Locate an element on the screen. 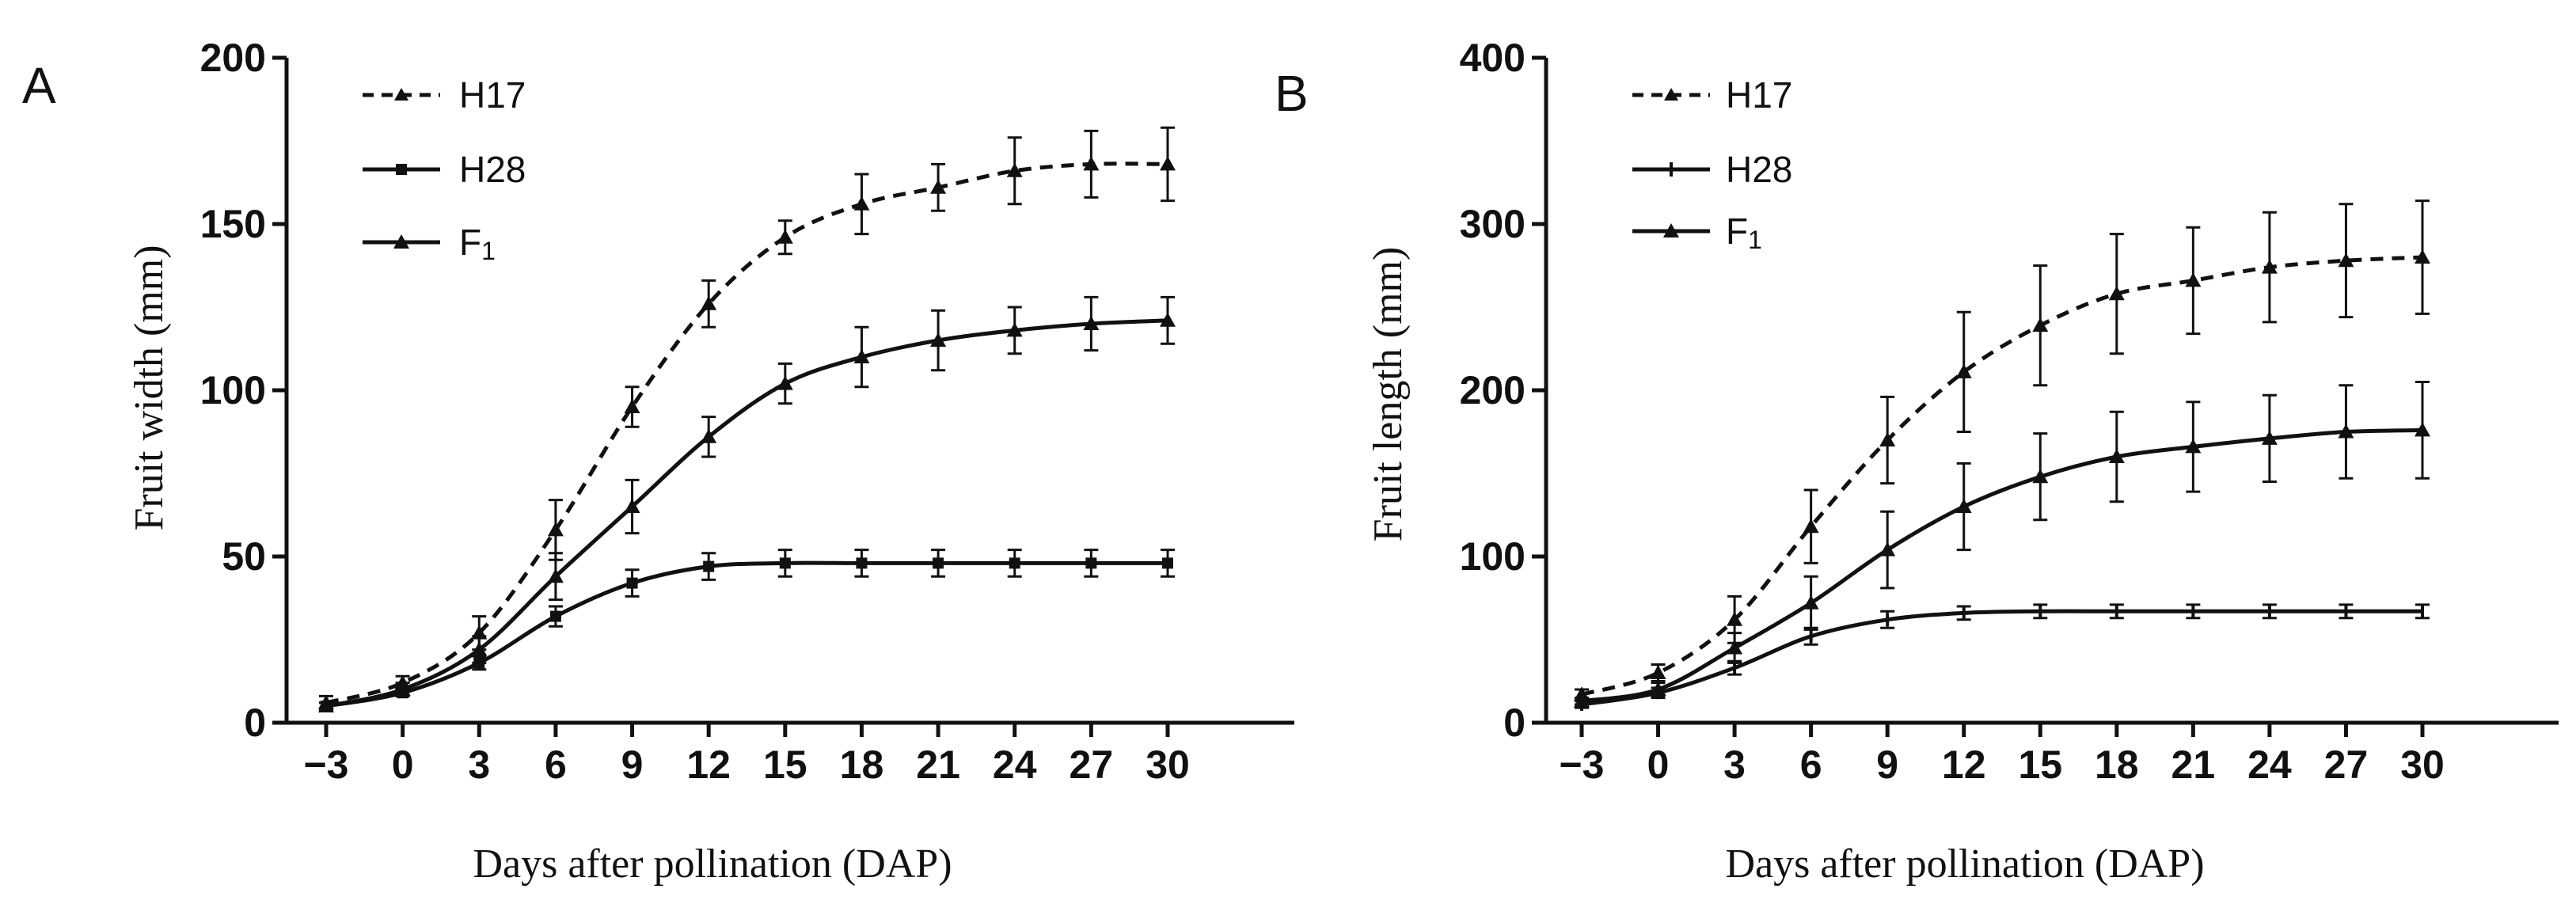 This screenshot has width=2576, height=904. legend-entry-f1: F1 is located at coordinates (1697, 232).